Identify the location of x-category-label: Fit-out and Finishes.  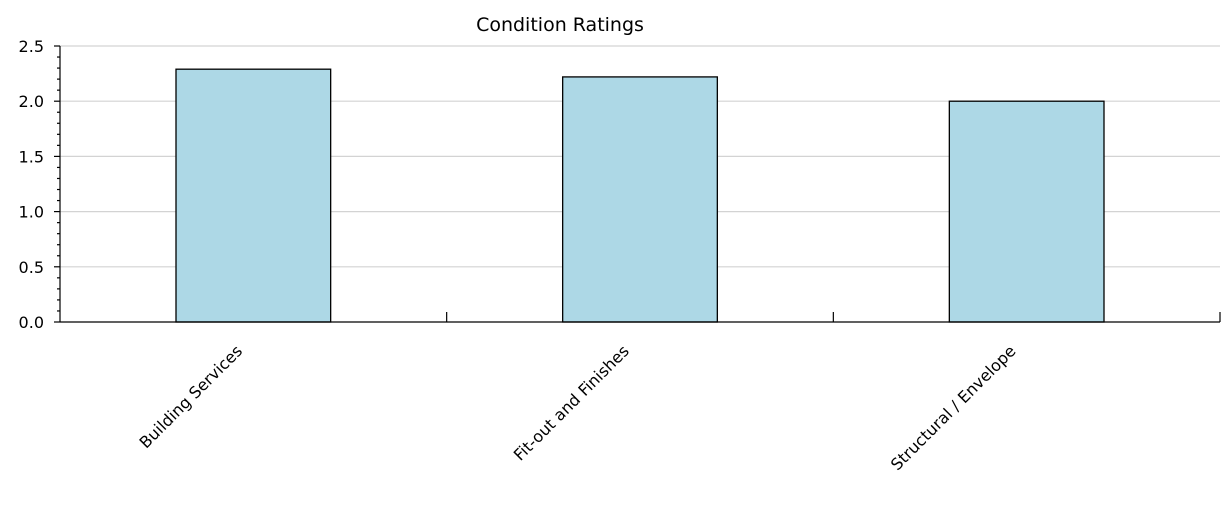
(571, 402).